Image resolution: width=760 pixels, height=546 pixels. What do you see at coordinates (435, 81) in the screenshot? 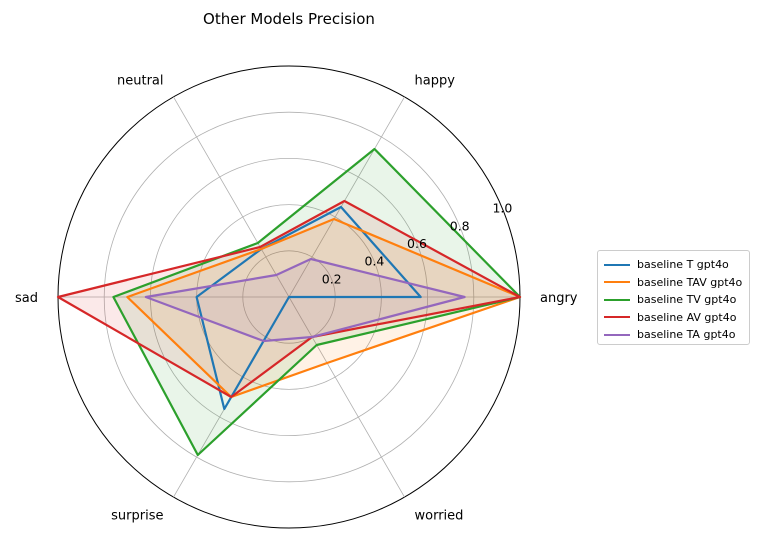
I see `category-label: happy` at bounding box center [435, 81].